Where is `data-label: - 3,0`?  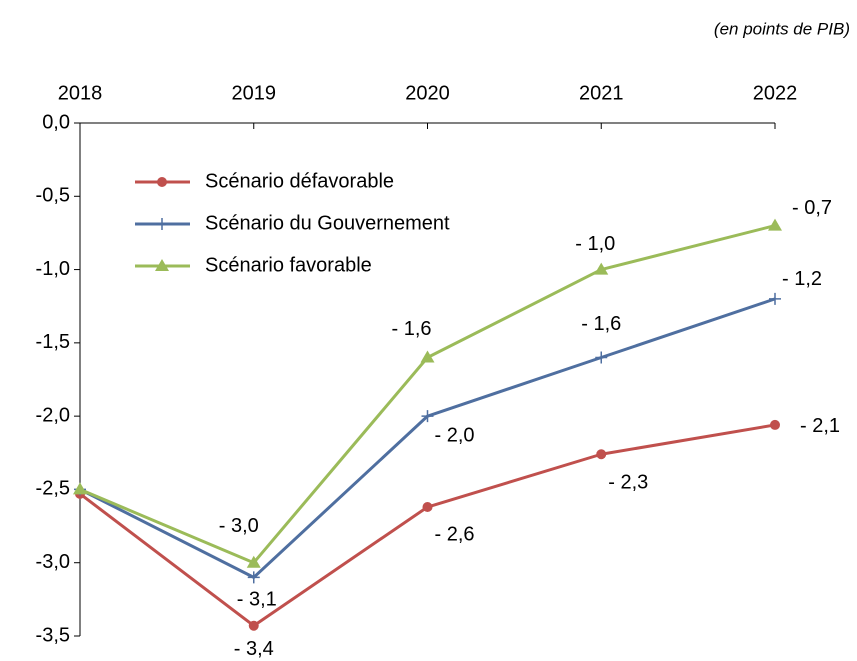 data-label: - 3,0 is located at coordinates (239, 526).